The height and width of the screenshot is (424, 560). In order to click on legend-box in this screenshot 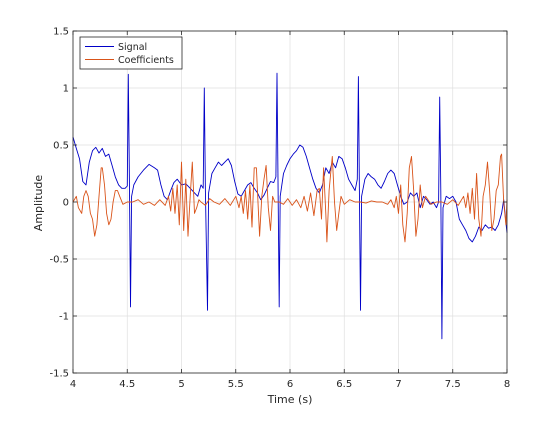, I will do `click(131, 53)`.